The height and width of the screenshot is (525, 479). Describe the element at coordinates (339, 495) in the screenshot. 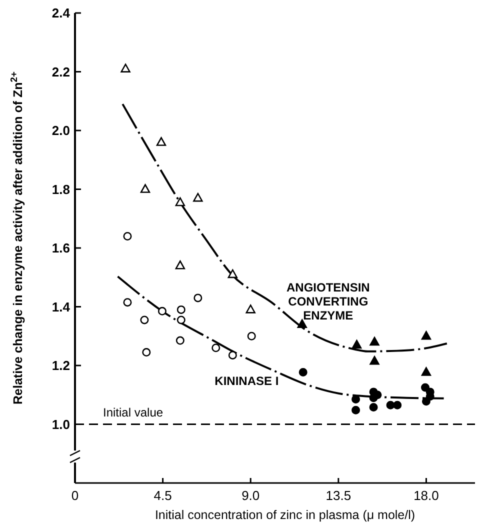

I see `x-tick-label: 13.5` at that location.